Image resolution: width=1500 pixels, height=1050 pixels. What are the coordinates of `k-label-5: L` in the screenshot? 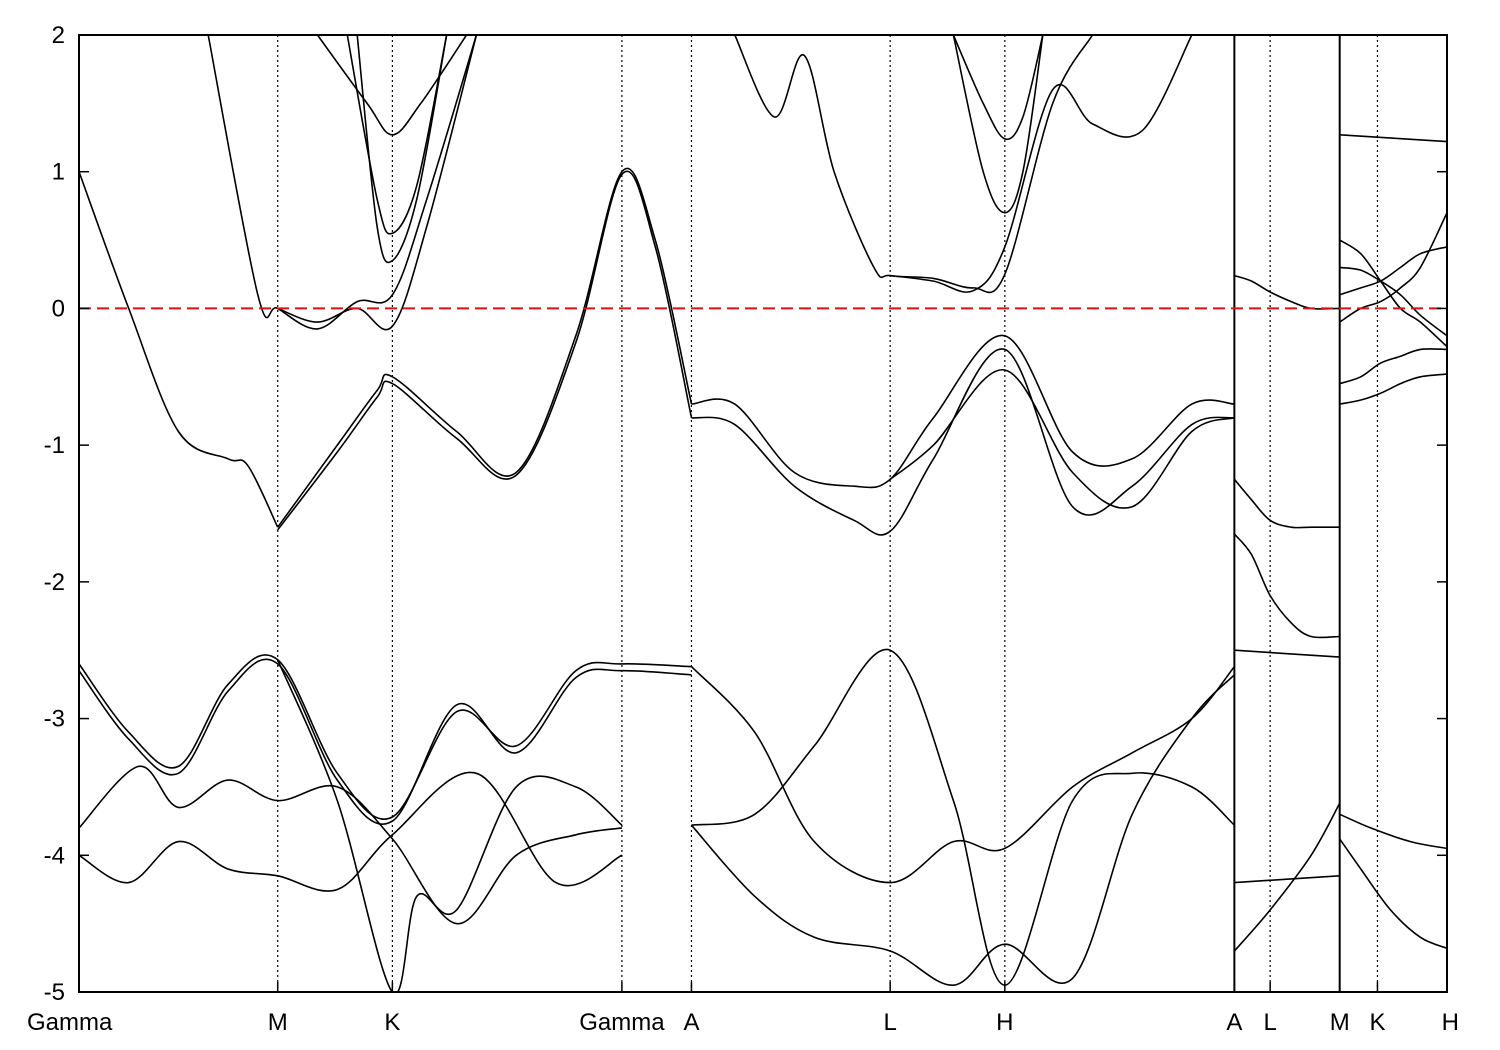 It's located at (890, 1022).